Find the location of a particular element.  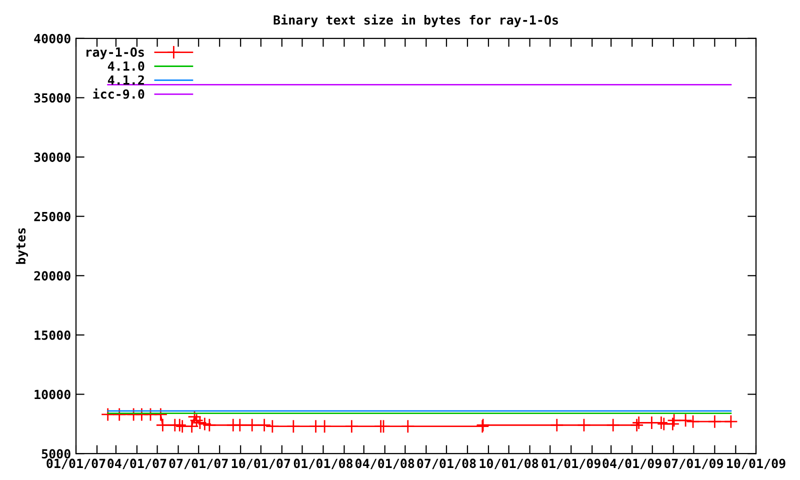

y-tick-label: 5000 is located at coordinates (56, 454).